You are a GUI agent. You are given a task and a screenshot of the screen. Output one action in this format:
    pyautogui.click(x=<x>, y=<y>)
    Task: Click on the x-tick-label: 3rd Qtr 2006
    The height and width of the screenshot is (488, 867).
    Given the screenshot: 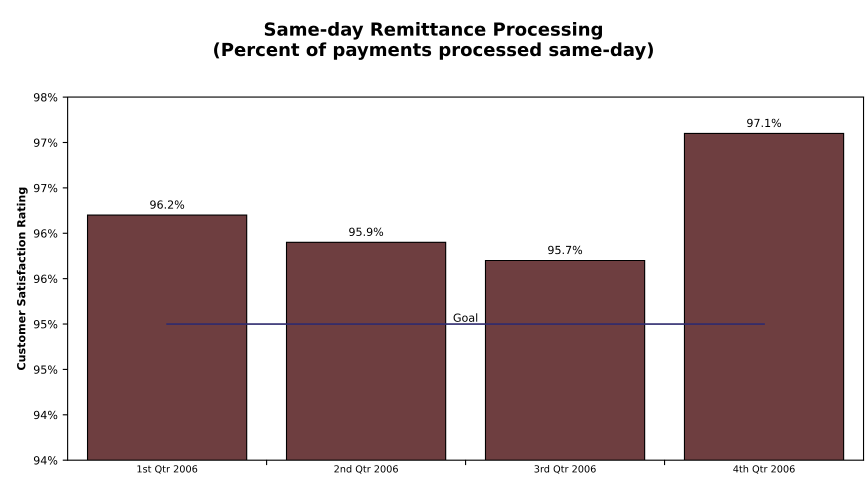 What is the action you would take?
    pyautogui.click(x=565, y=469)
    